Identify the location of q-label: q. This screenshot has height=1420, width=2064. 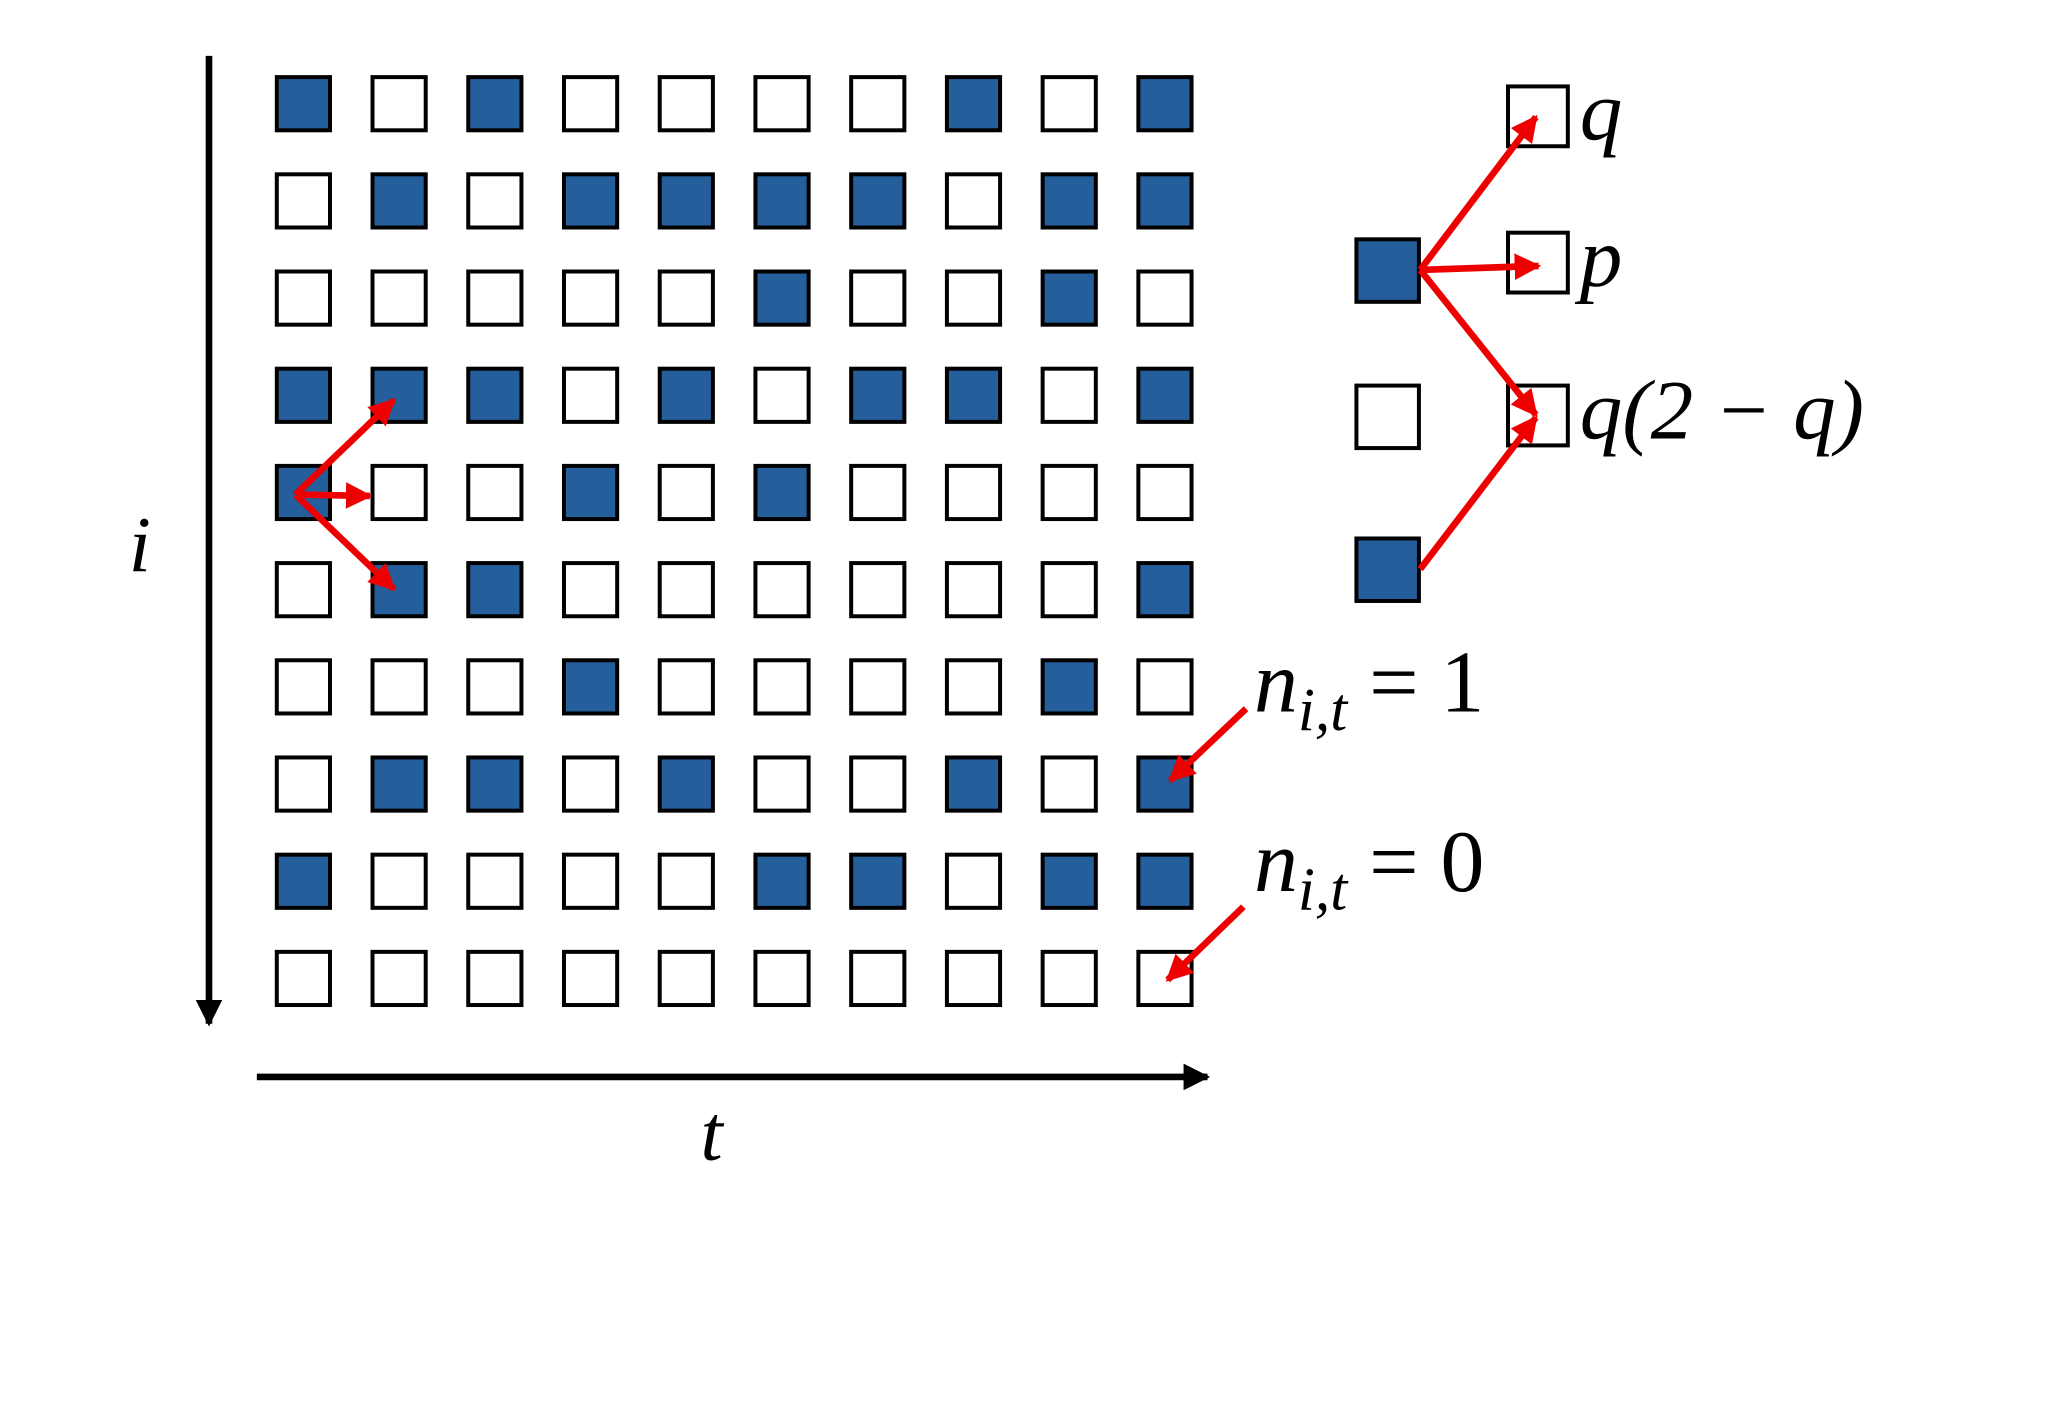
(1601, 112).